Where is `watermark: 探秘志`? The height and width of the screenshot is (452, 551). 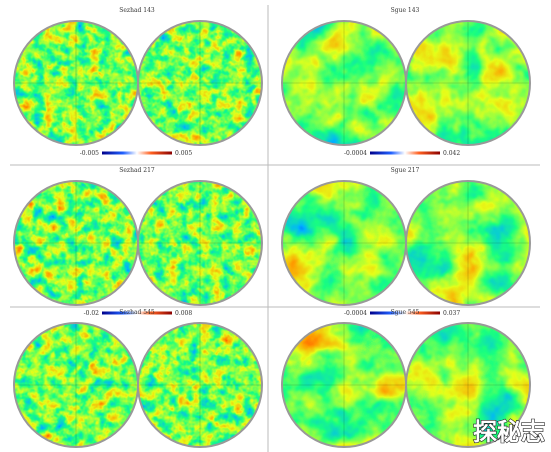 watermark: 探秘志 is located at coordinates (509, 432).